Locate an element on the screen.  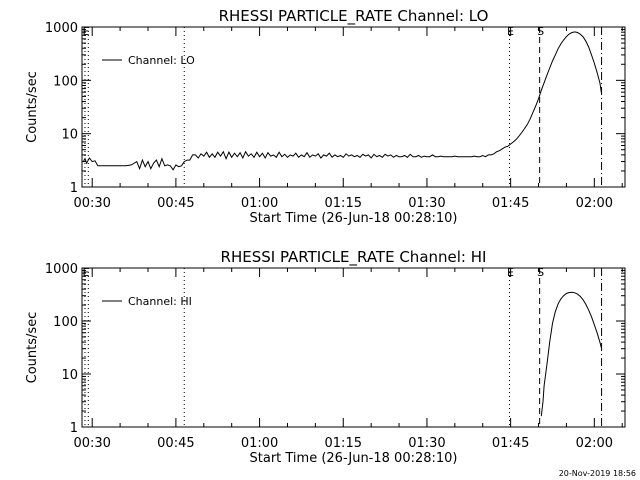
x-tick-label-hi: 01:00 is located at coordinates (259, 443).